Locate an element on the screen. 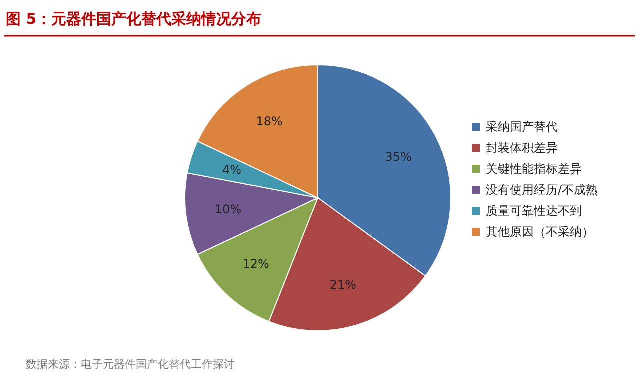 The image size is (639, 380). data-label: 12% is located at coordinates (256, 263).